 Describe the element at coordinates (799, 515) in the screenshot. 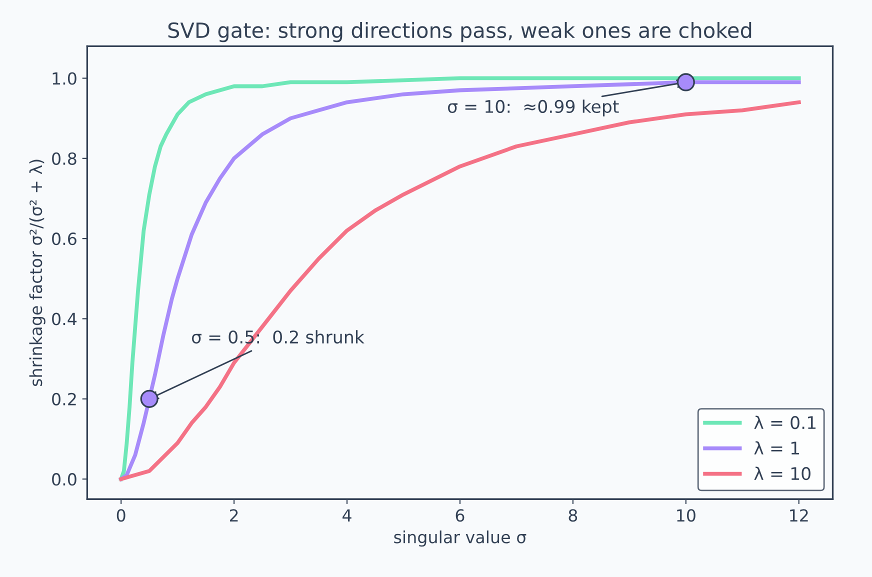

I see `x-tick-label: 12` at that location.